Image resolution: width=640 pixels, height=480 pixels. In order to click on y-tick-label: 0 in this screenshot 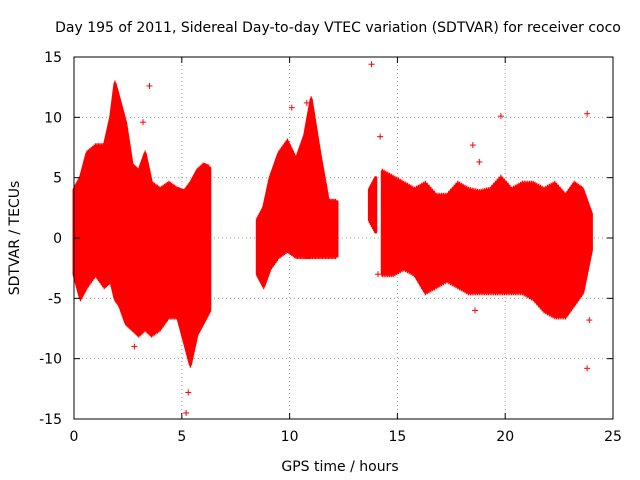, I will do `click(57, 239)`.